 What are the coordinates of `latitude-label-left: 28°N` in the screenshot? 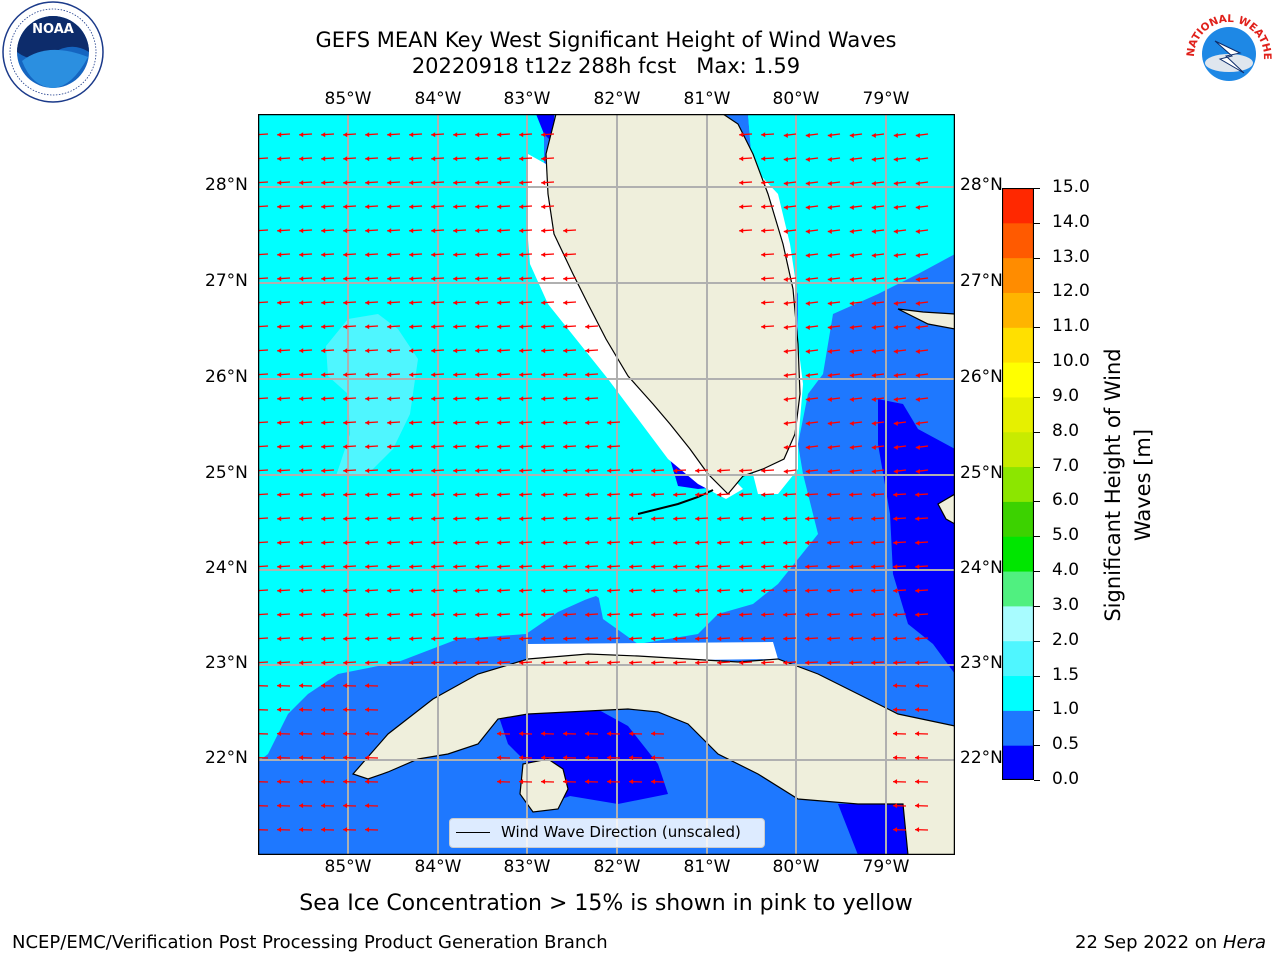 It's located at (226, 185).